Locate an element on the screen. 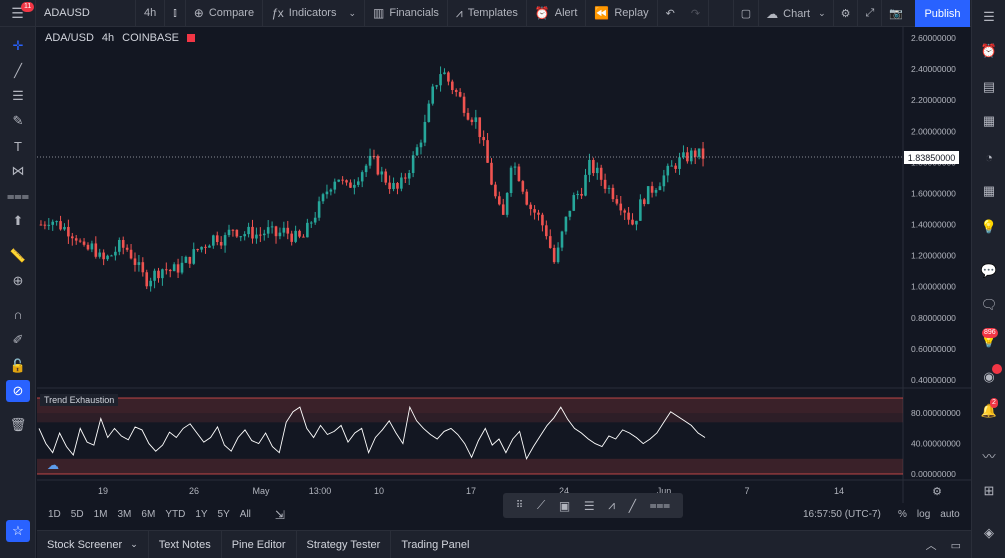  remove-drawings-tool: 🗑 is located at coordinates (18, 425).